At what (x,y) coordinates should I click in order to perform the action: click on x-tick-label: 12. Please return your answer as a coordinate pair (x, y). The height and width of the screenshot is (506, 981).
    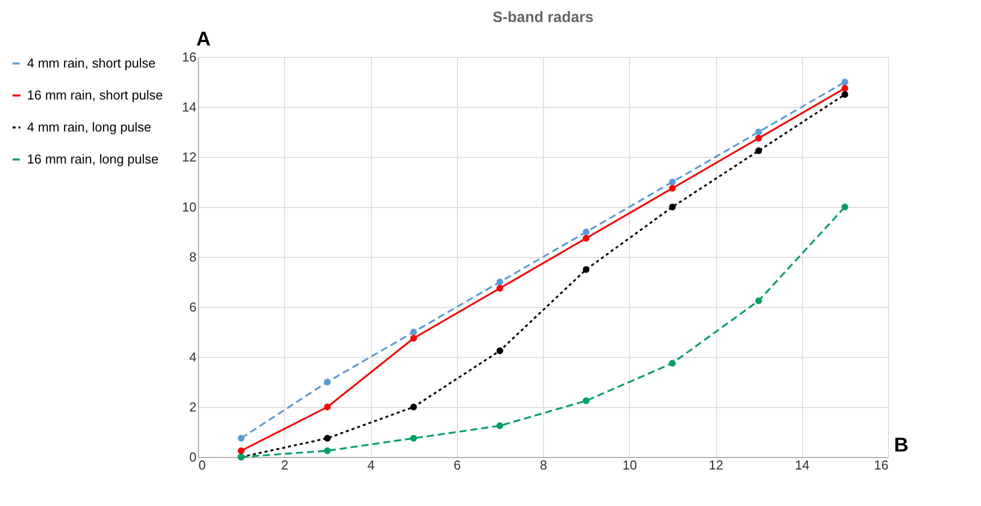
    Looking at the image, I should click on (716, 465).